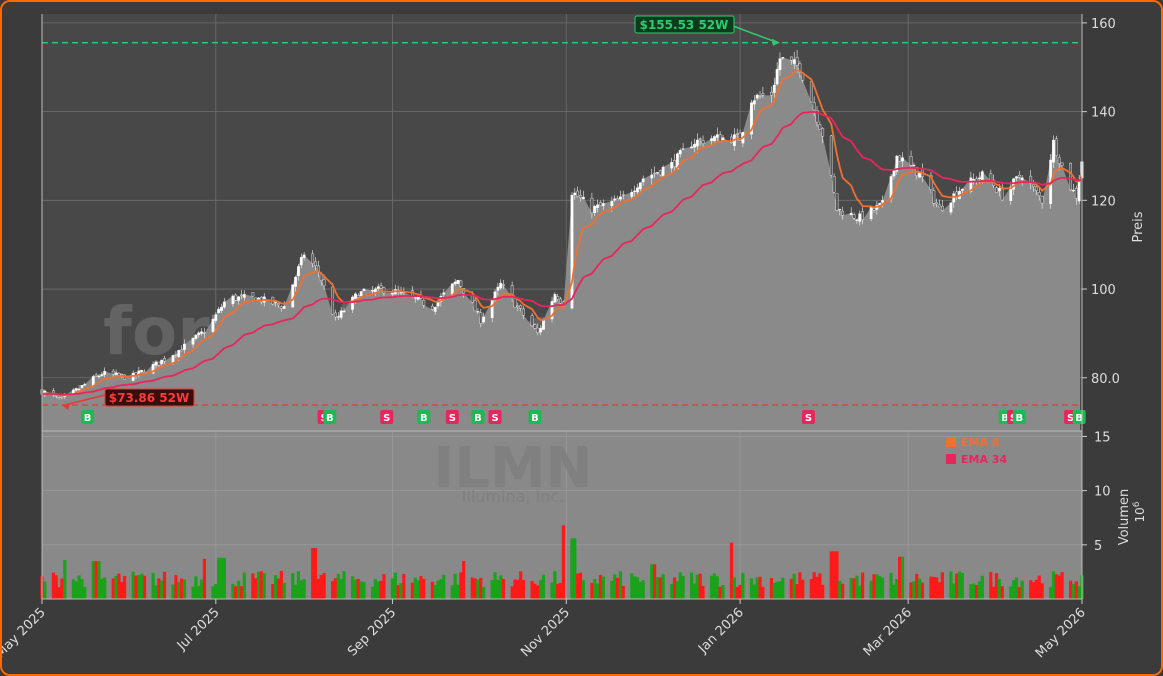 This screenshot has height=676, width=1163. What do you see at coordinates (513, 496) in the screenshot?
I see `watermark-company: Illumina, Inc.` at bounding box center [513, 496].